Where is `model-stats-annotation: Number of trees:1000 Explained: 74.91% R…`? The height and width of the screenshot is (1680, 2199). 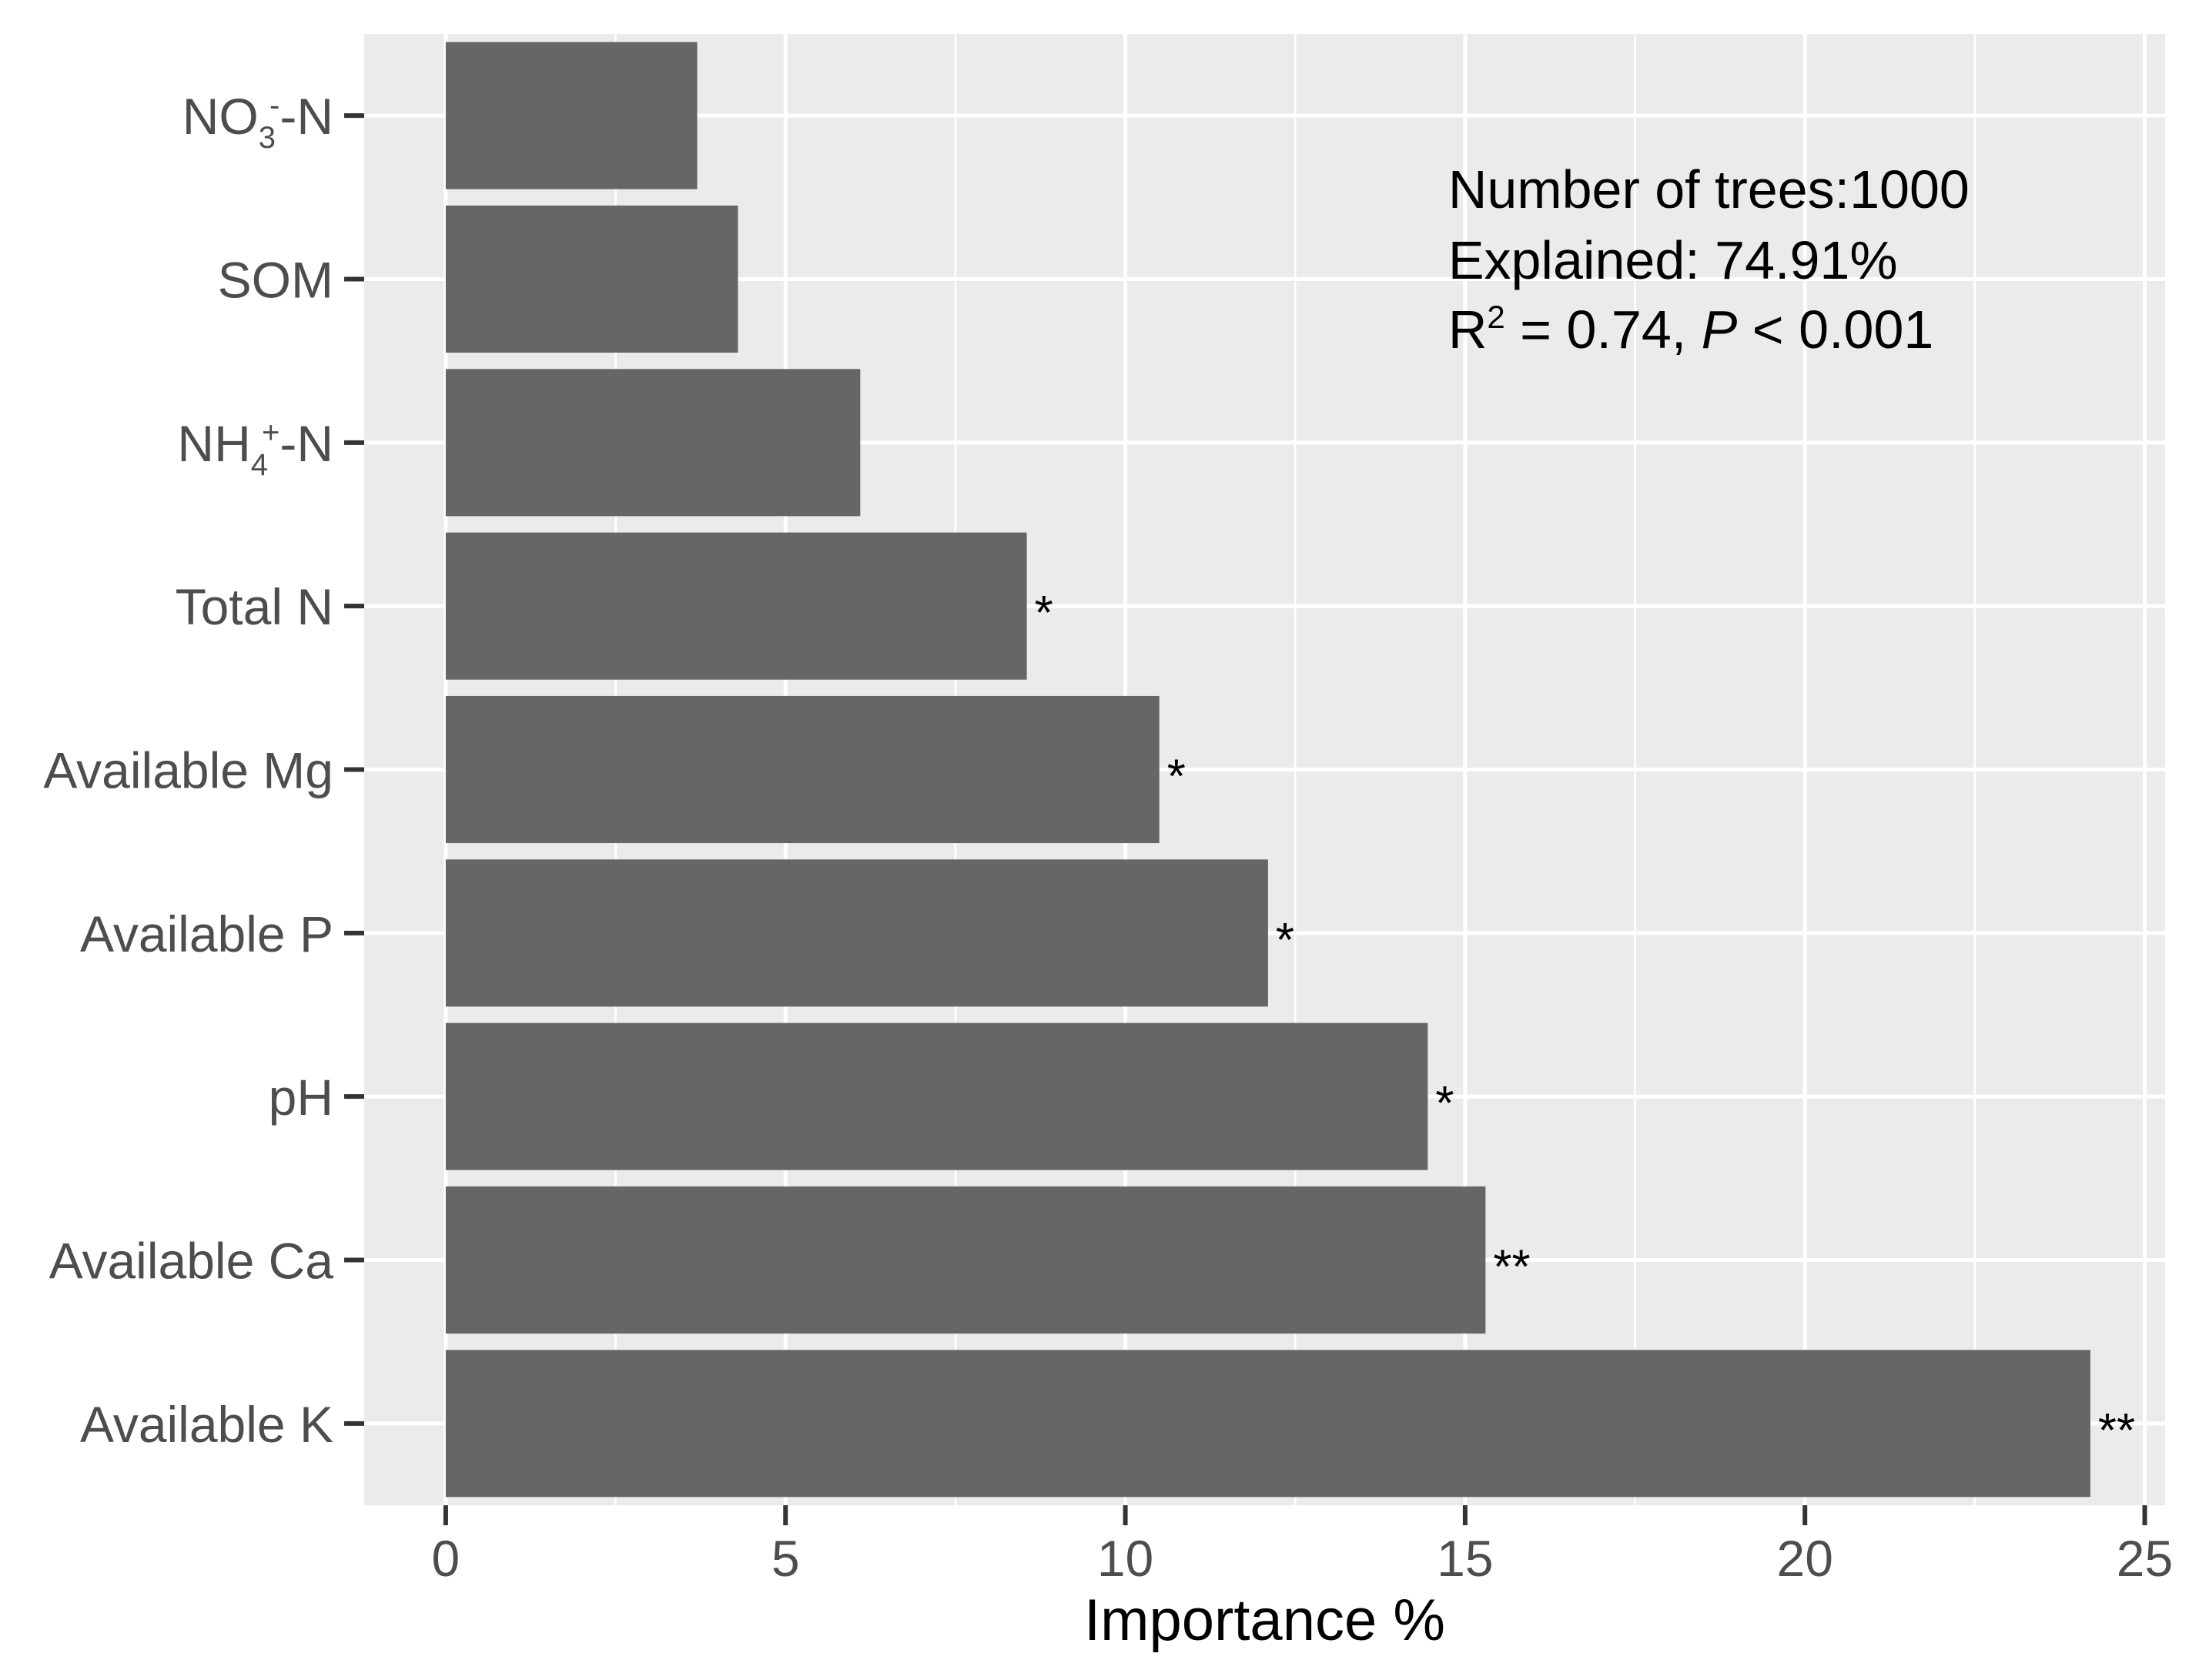
model-stats-annotation: Number of trees:1000 Explained: 74.91% R… is located at coordinates (1709, 259).